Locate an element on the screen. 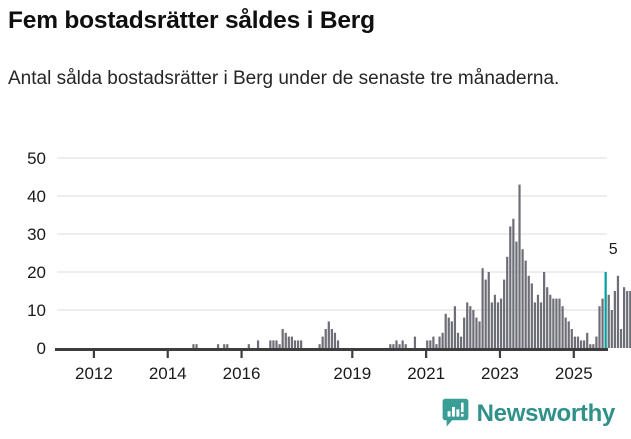 Image resolution: width=631 pixels, height=439 pixels. y-axis-tick-label: 20 is located at coordinates (36, 272).